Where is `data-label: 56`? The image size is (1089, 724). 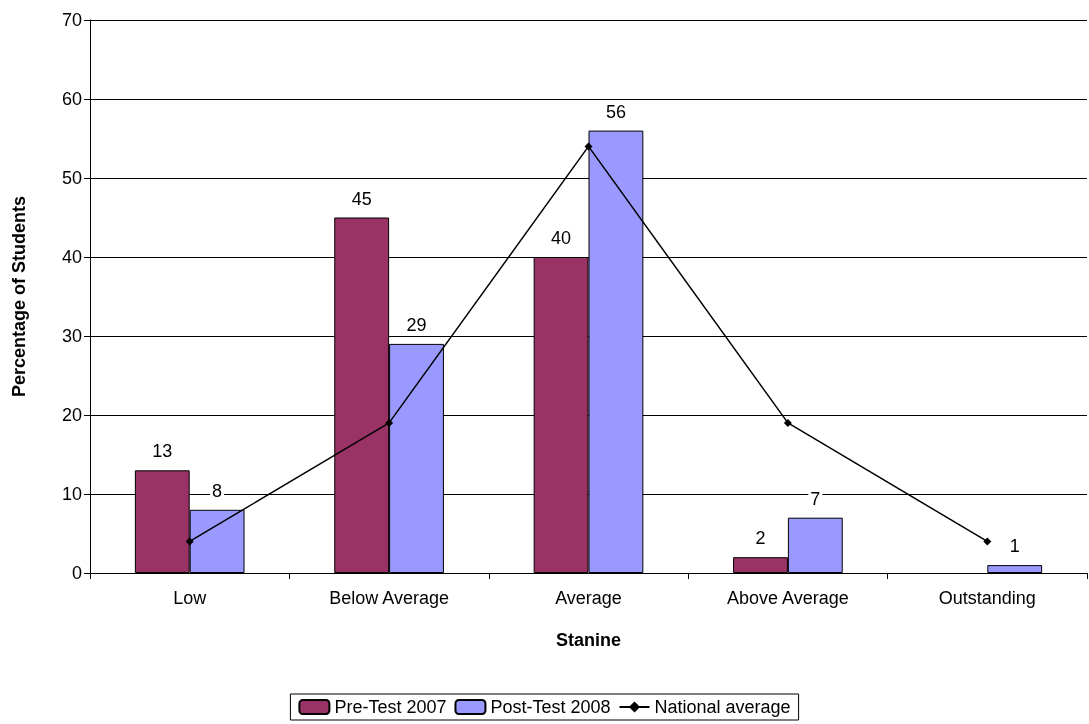
data-label: 56 is located at coordinates (615, 111).